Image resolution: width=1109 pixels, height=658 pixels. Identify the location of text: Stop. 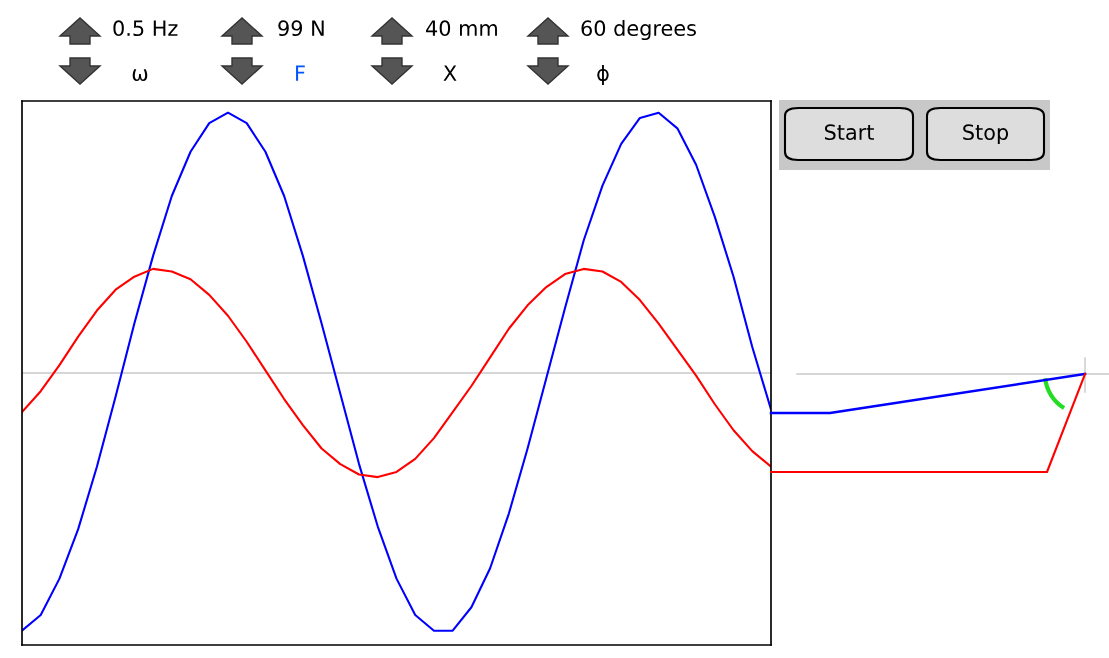
(986, 134).